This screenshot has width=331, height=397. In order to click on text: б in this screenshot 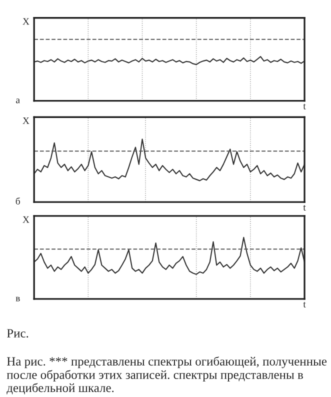, I will do `click(18, 201)`.